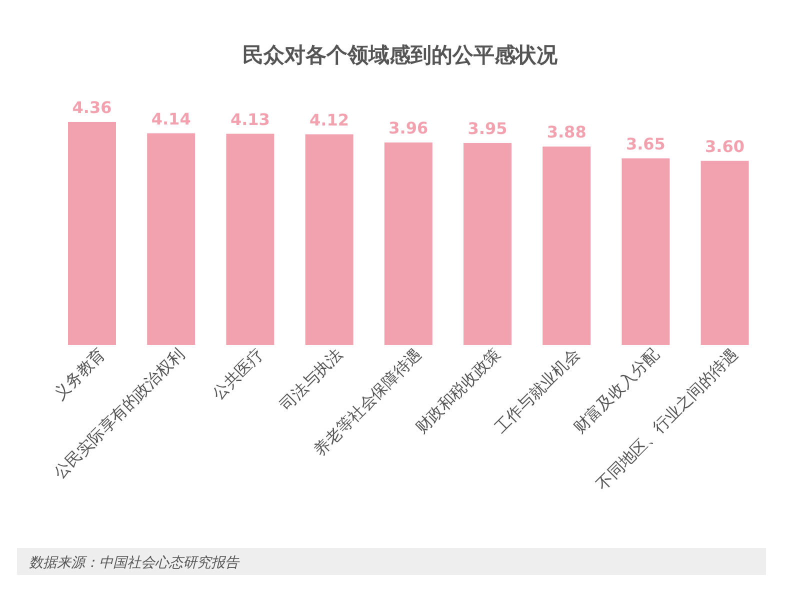 The height and width of the screenshot is (600, 800). What do you see at coordinates (311, 379) in the screenshot?
I see `x-tick-label: 司法与执法` at bounding box center [311, 379].